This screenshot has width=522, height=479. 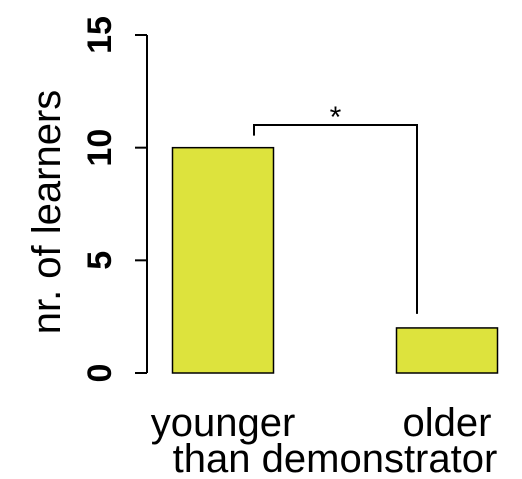 I want to click on category-label: younger, so click(x=223, y=423).